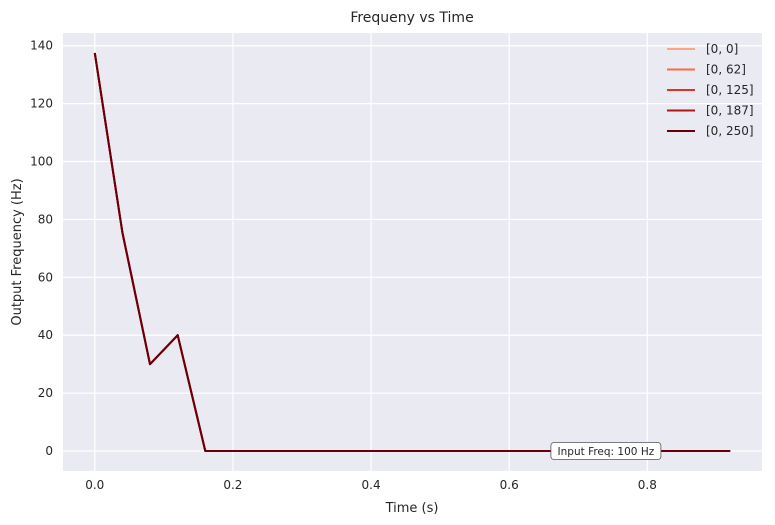  I want to click on legend-label-3: [0, 187], so click(730, 111).